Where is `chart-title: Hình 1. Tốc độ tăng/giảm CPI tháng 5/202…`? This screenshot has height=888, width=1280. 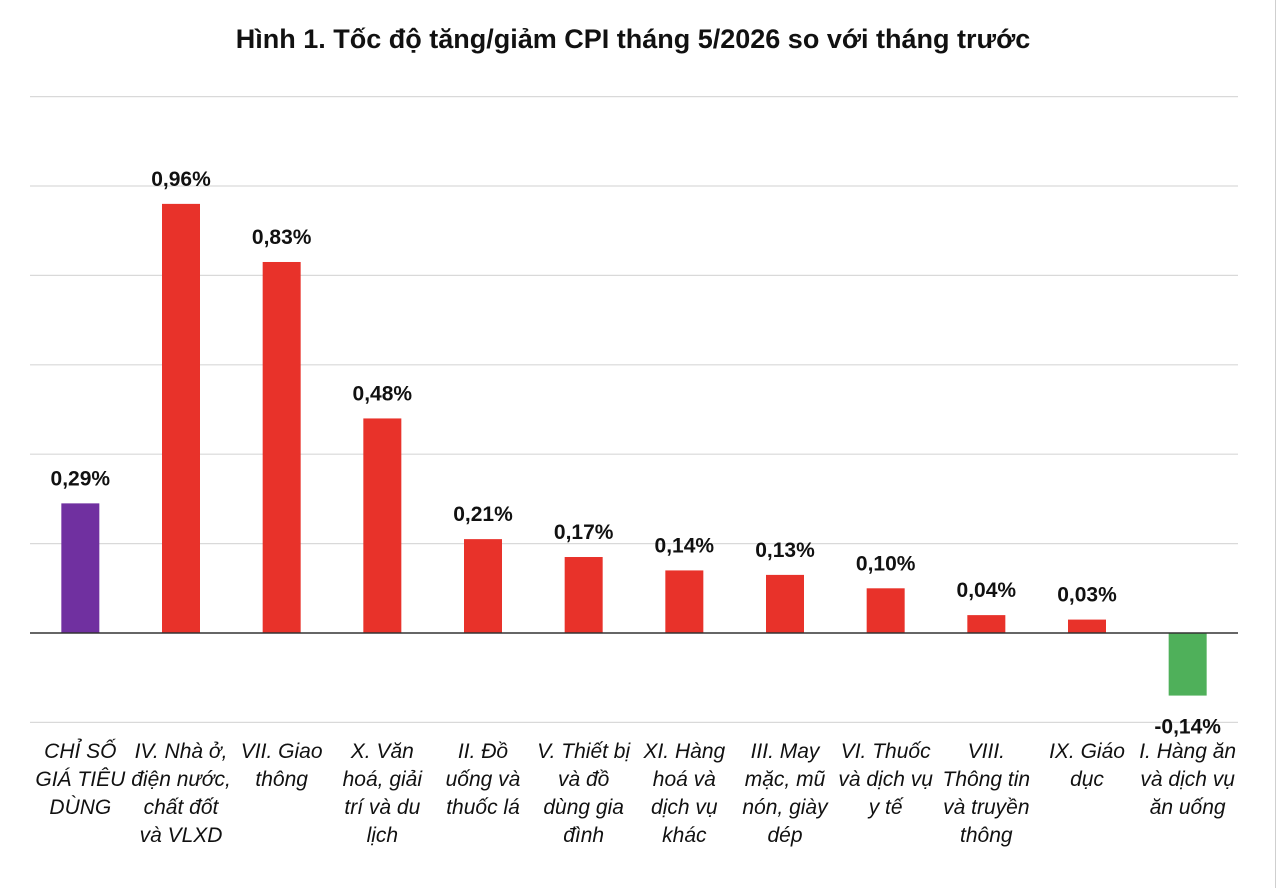 chart-title: Hình 1. Tốc độ tăng/giảm CPI tháng 5/202… is located at coordinates (633, 39).